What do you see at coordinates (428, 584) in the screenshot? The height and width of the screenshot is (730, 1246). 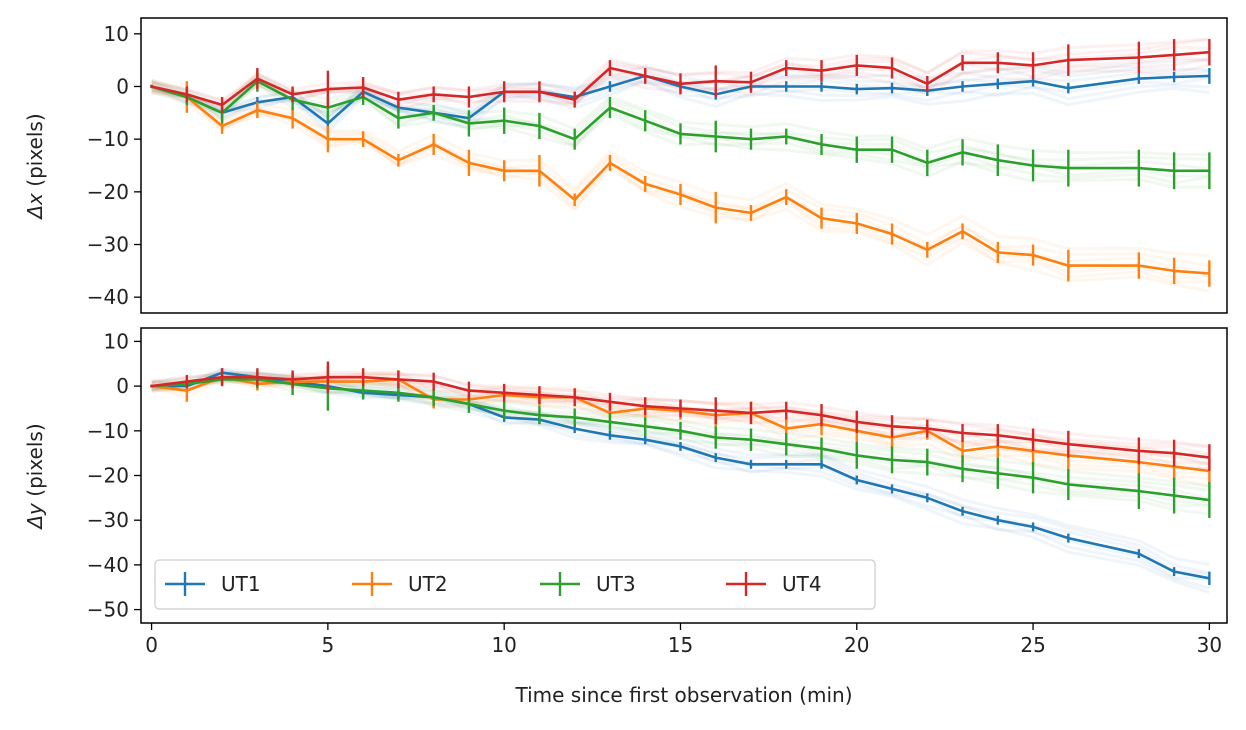 I see `legend-label: UT2` at bounding box center [428, 584].